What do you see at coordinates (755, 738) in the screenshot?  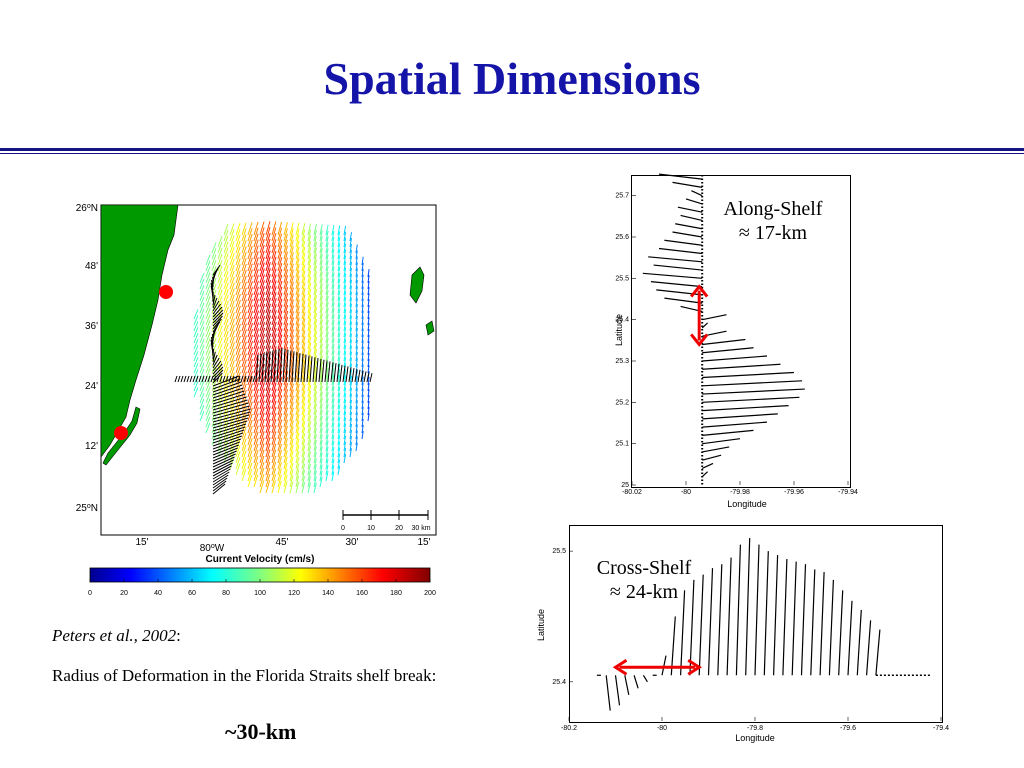 I see `cross-shelf-xlabel: Longitude` at bounding box center [755, 738].